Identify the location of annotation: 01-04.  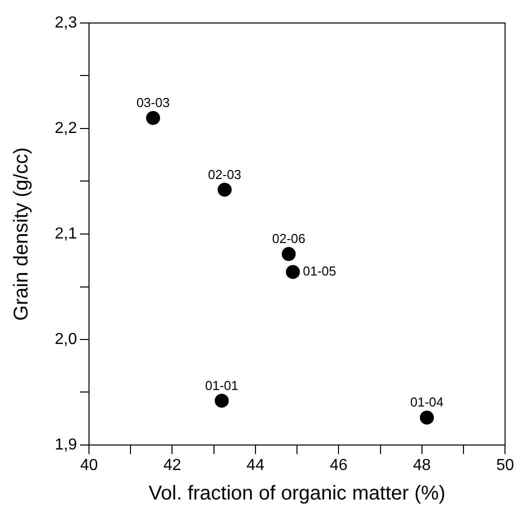
(427, 402).